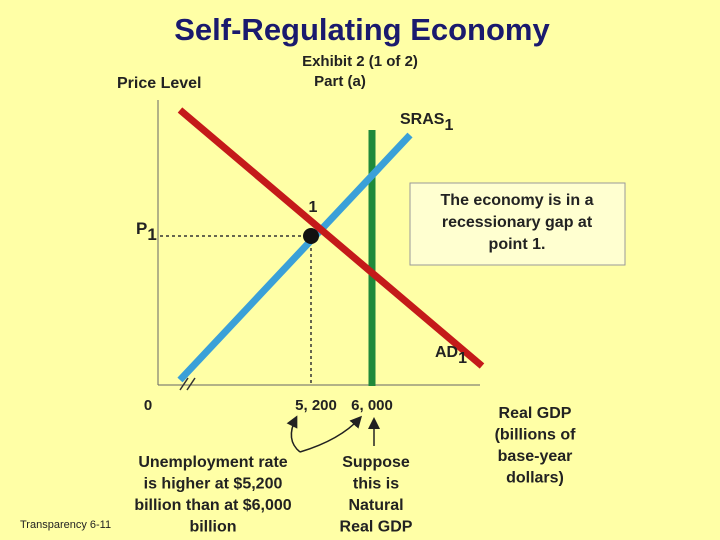  Describe the element at coordinates (316, 405) in the screenshot. I see `gdp-value: 5, 200` at that location.